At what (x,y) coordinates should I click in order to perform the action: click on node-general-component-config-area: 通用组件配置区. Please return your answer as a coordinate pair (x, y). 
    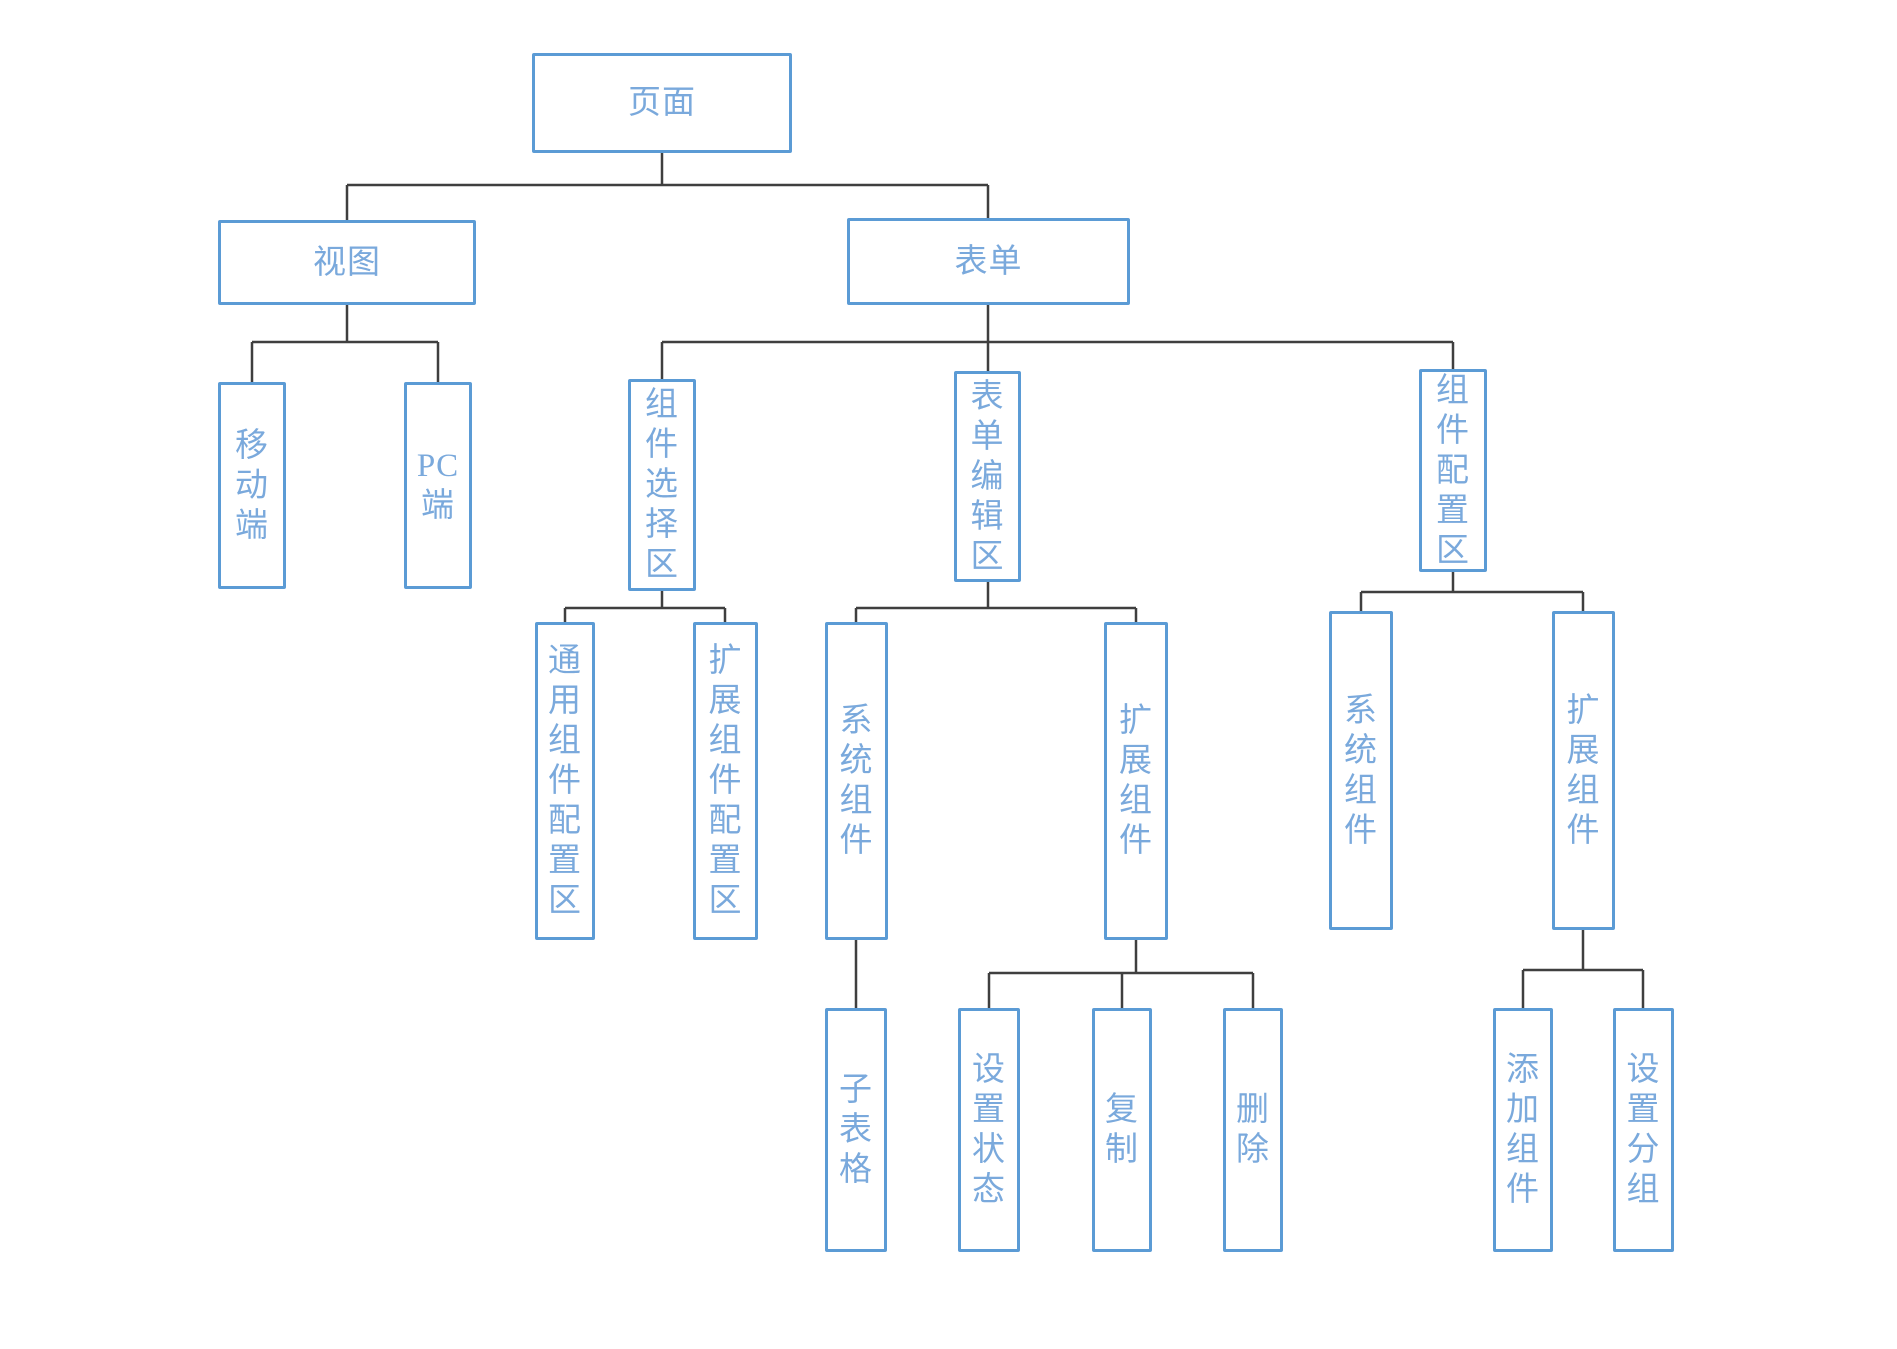
    Looking at the image, I should click on (565, 781).